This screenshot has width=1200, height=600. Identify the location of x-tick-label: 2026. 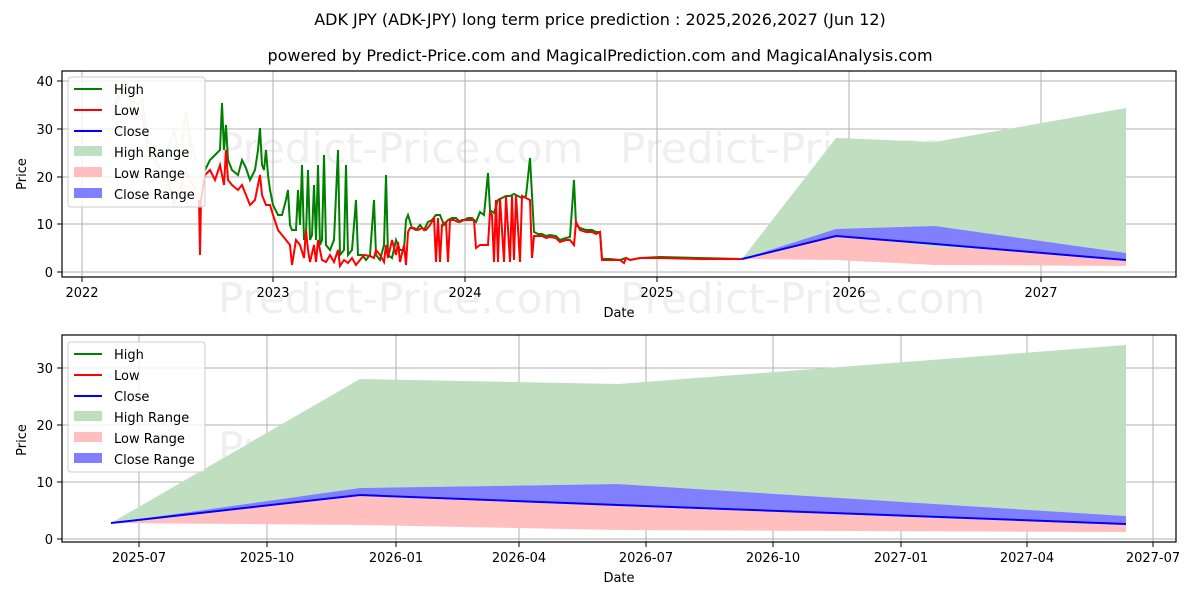
(848, 293).